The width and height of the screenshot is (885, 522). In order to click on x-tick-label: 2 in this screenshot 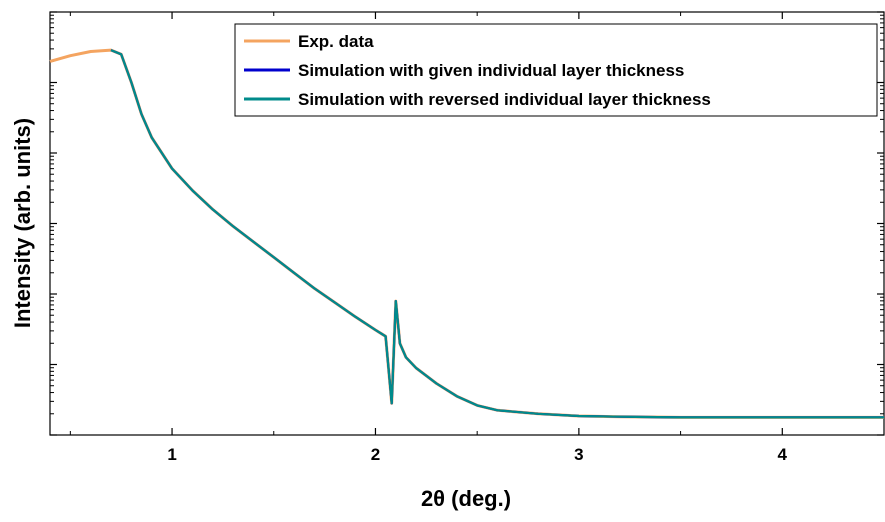, I will do `click(375, 454)`.